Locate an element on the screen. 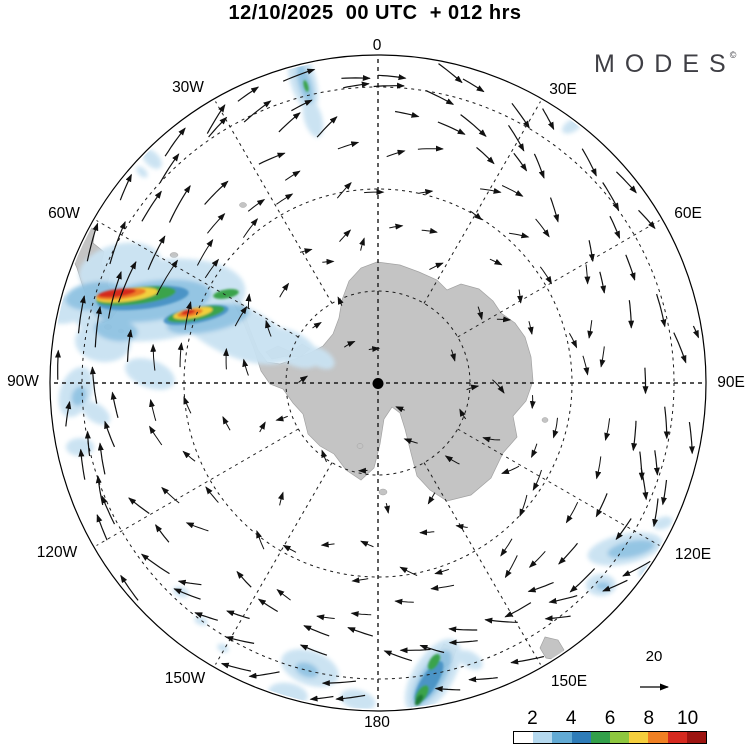 The width and height of the screenshot is (750, 747). colorbar-tick: 4 is located at coordinates (571, 718).